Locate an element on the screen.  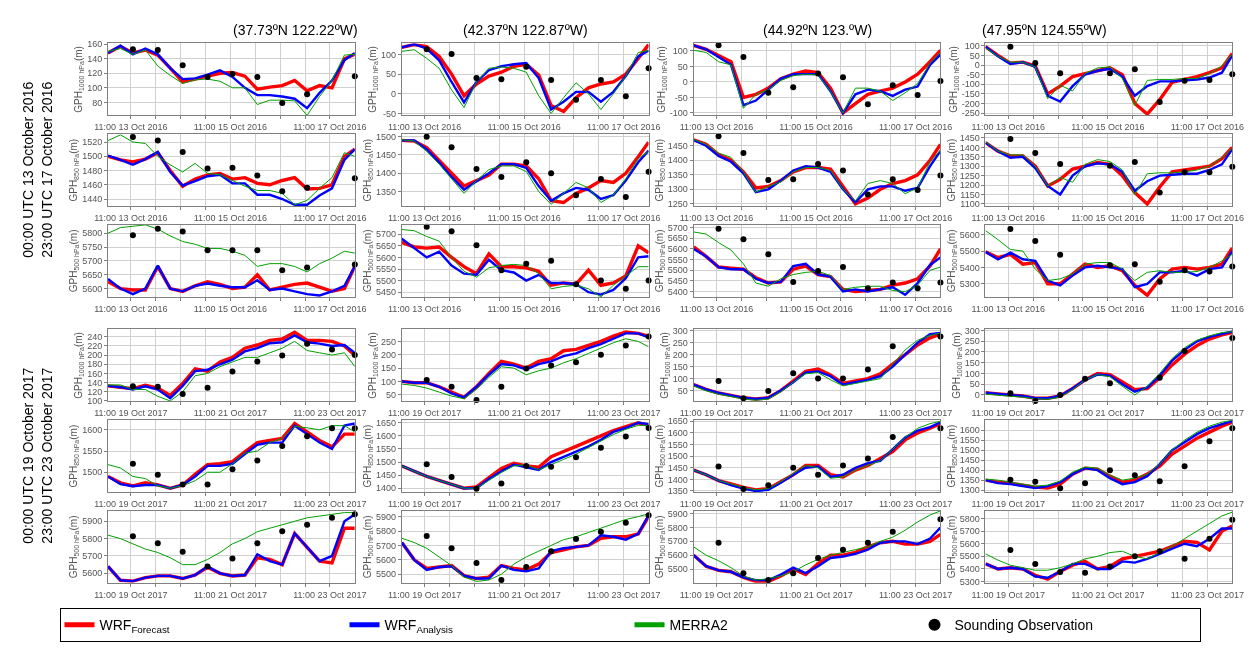
y-tick-label: 300 is located at coordinates (972, 330).